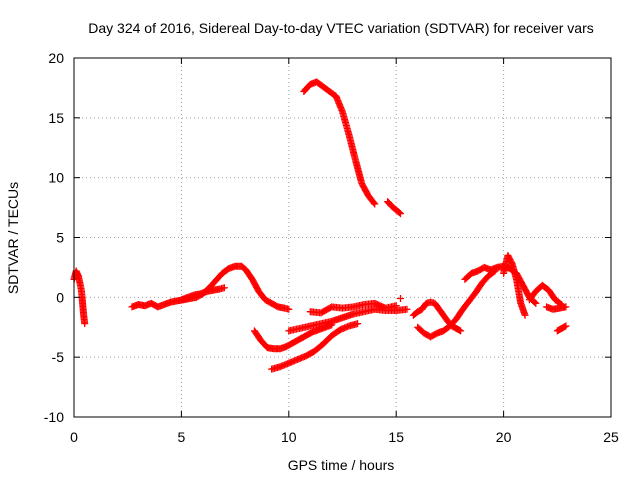 The width and height of the screenshot is (640, 485). What do you see at coordinates (341, 465) in the screenshot?
I see `x-axis-label: GPS time / hours` at bounding box center [341, 465].